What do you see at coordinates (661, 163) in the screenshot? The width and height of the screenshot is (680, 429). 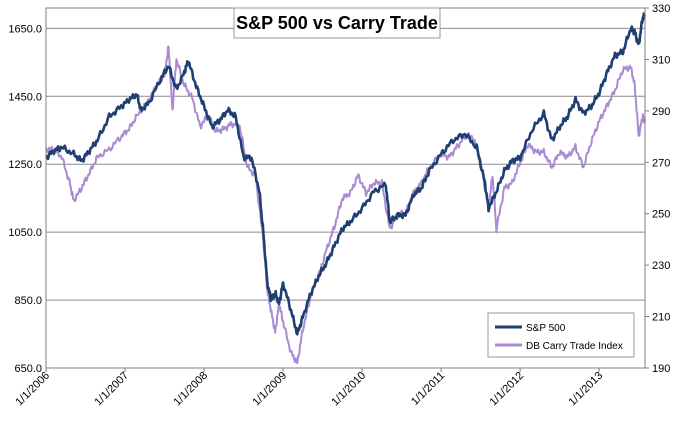 I see `right-tick-label: 270` at bounding box center [661, 163].